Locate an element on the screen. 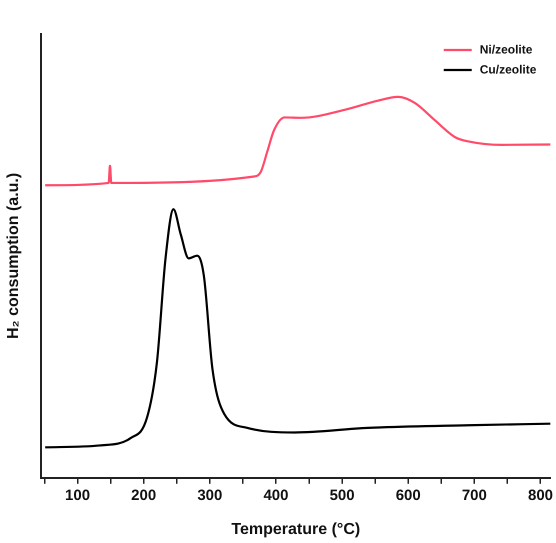 Image resolution: width=556 pixels, height=543 pixels. x-tick-label: 700 is located at coordinates (474, 495).